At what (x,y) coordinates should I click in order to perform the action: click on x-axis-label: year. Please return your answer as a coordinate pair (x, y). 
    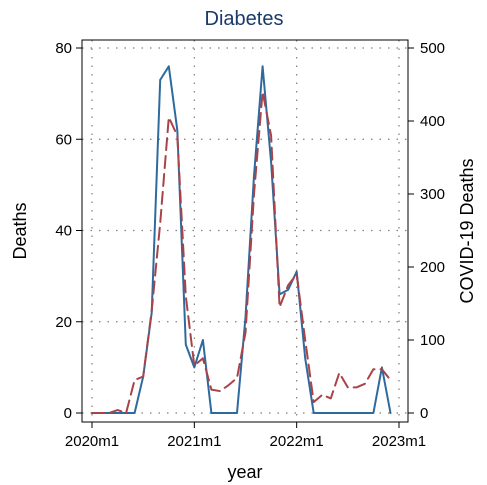
    Looking at the image, I should click on (244, 472).